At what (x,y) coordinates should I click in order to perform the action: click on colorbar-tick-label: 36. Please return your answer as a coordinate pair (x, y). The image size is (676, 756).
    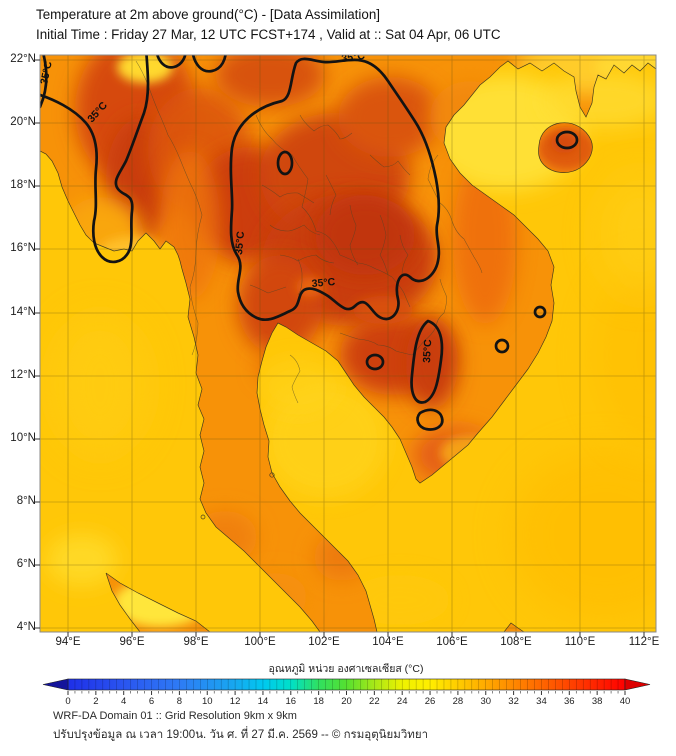
    Looking at the image, I should click on (569, 701).